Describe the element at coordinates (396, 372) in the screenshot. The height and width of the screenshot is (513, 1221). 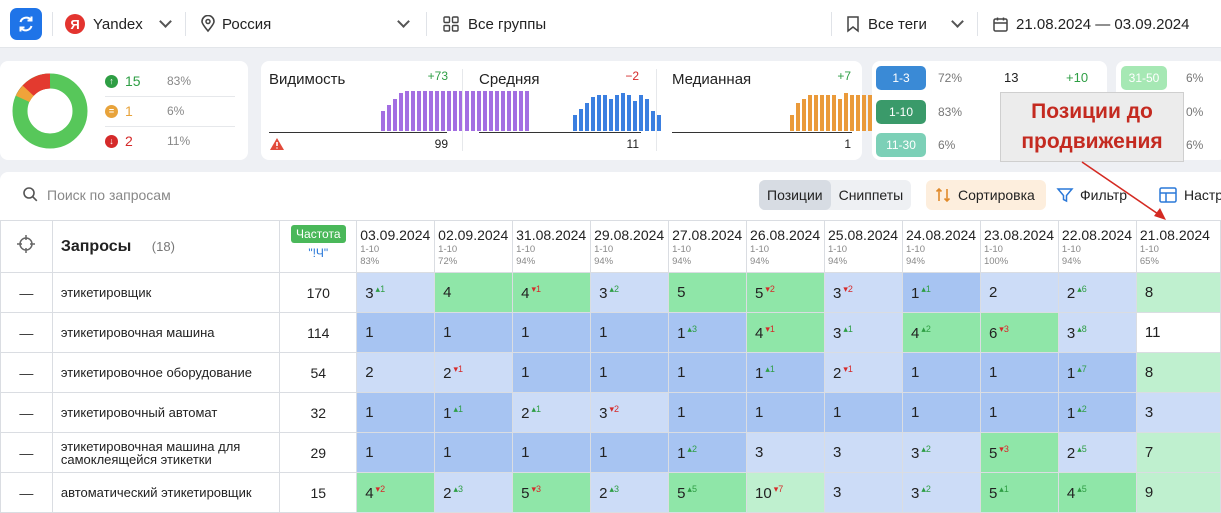
I see `position-cell: 2` at that location.